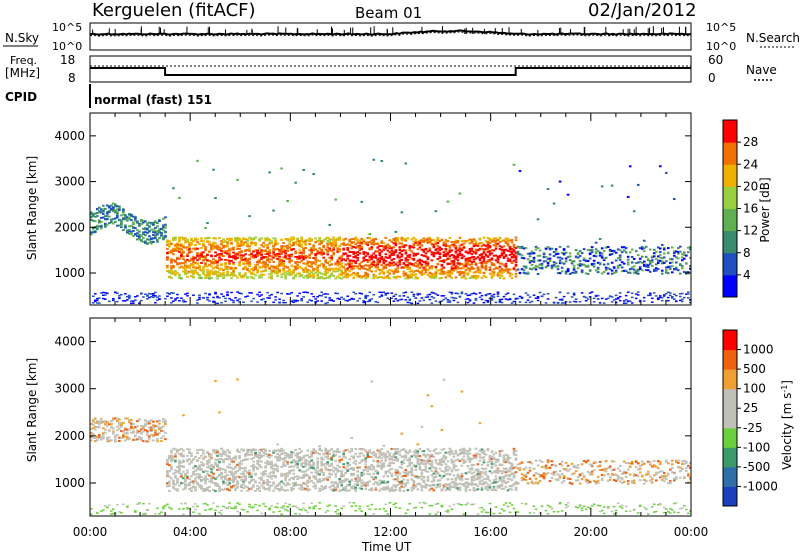  What do you see at coordinates (390, 36) in the screenshot?
I see `noise-panel-frame` at bounding box center [390, 36].